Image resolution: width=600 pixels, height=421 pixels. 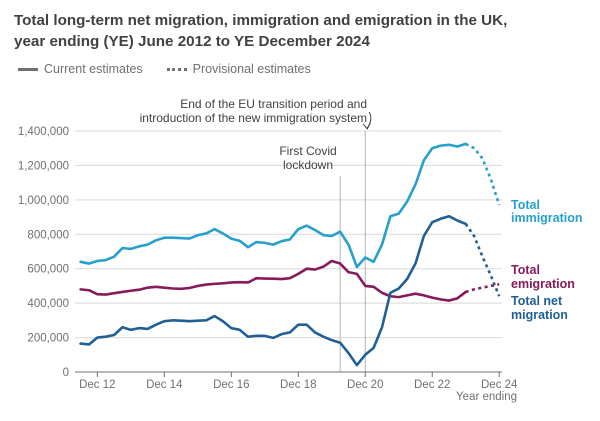 I want to click on y-tick-label: 200,000, so click(x=48, y=339).